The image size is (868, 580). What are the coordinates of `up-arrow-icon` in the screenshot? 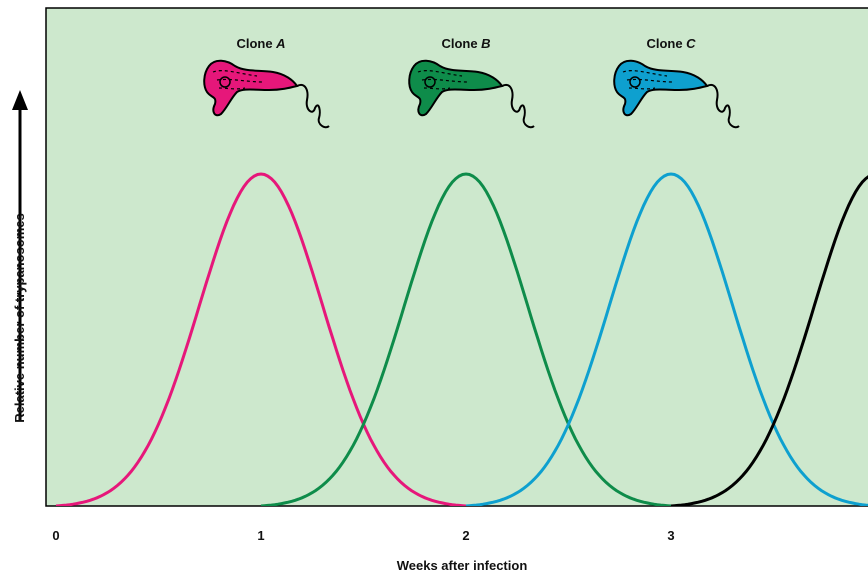 It's located at (20, 255).